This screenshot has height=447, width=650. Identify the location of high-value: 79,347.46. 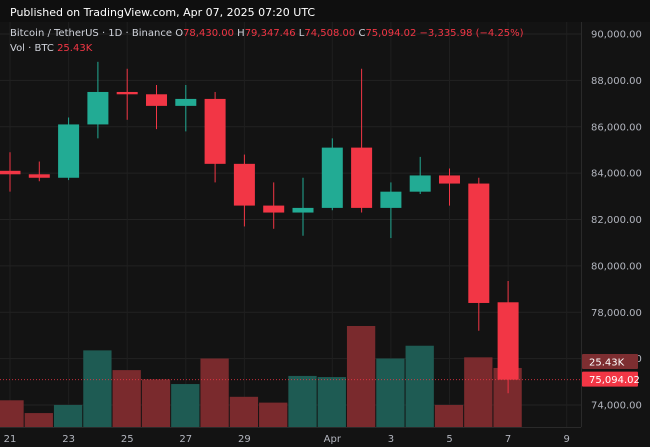
(270, 33).